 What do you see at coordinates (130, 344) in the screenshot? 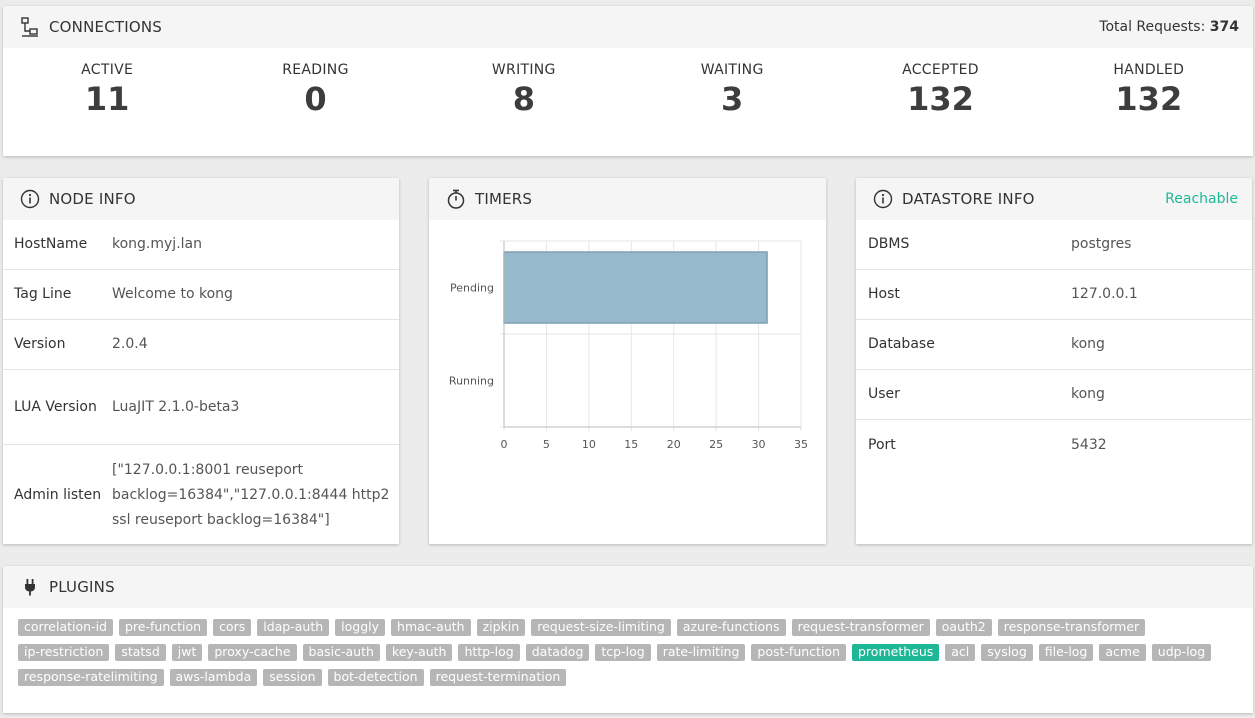
I see `info-value: 2.0.4` at bounding box center [130, 344].